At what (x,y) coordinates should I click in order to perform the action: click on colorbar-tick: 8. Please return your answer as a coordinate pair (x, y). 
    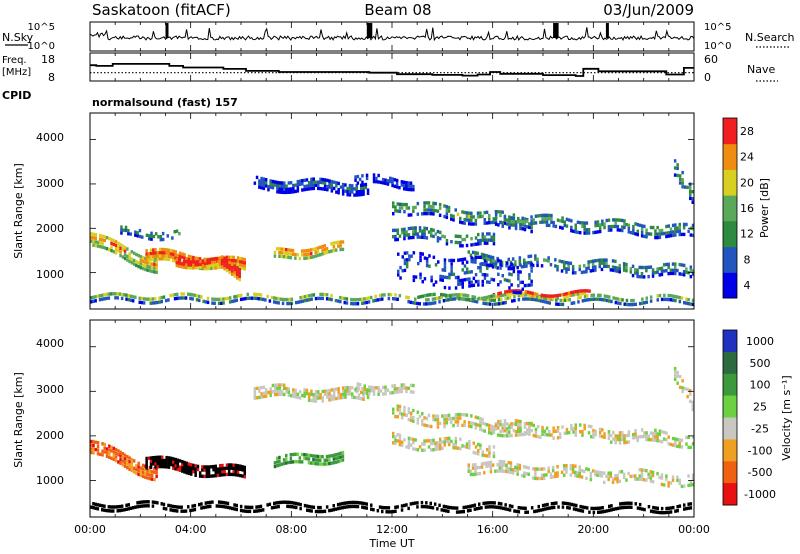
    Looking at the image, I should click on (747, 259).